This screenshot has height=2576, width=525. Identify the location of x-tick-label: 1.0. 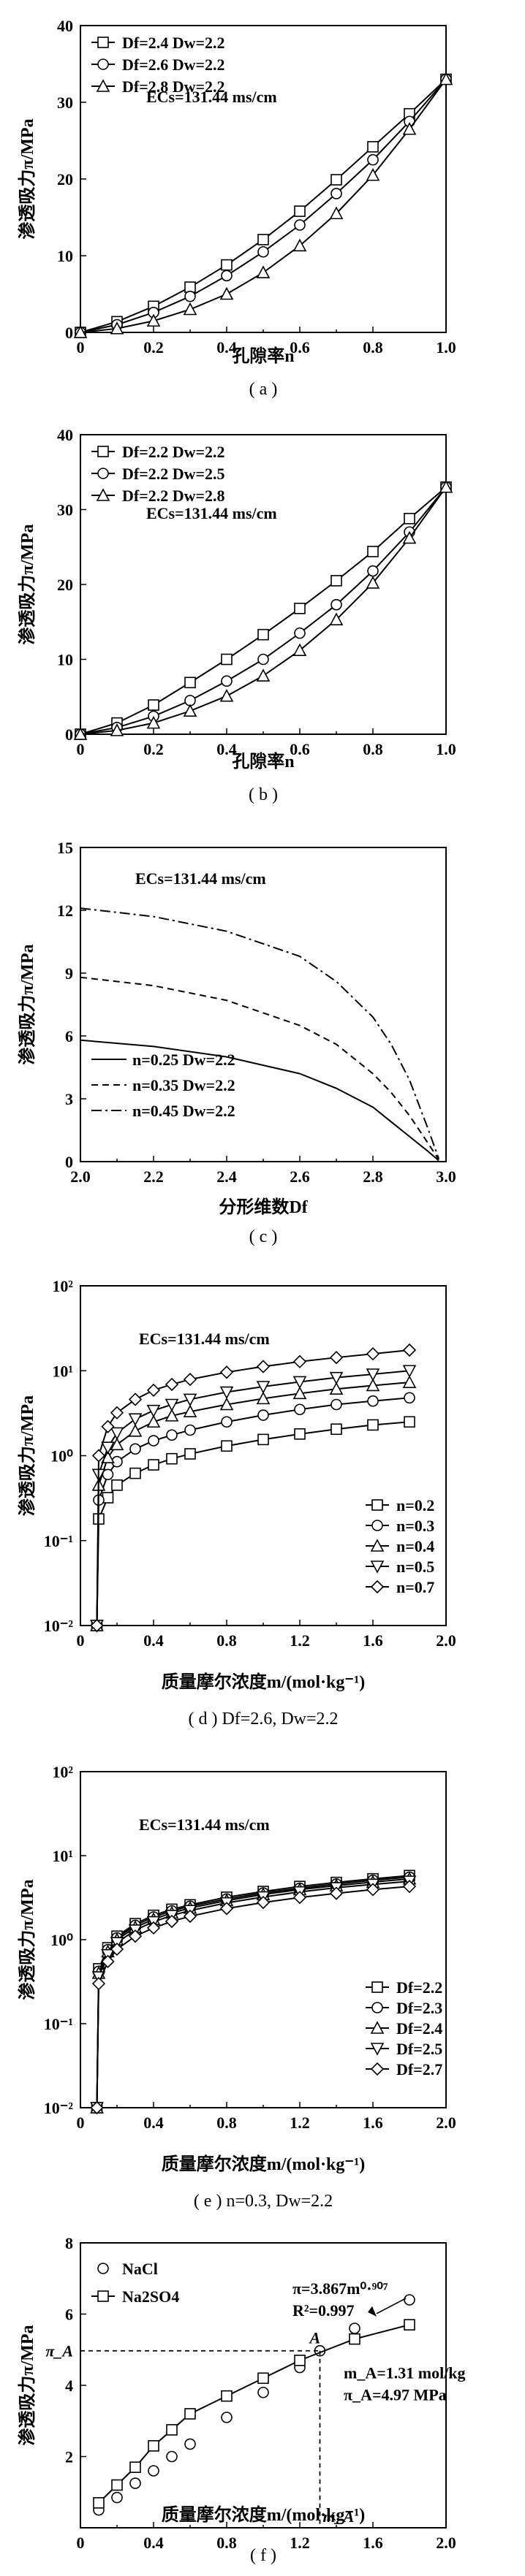
(446, 749).